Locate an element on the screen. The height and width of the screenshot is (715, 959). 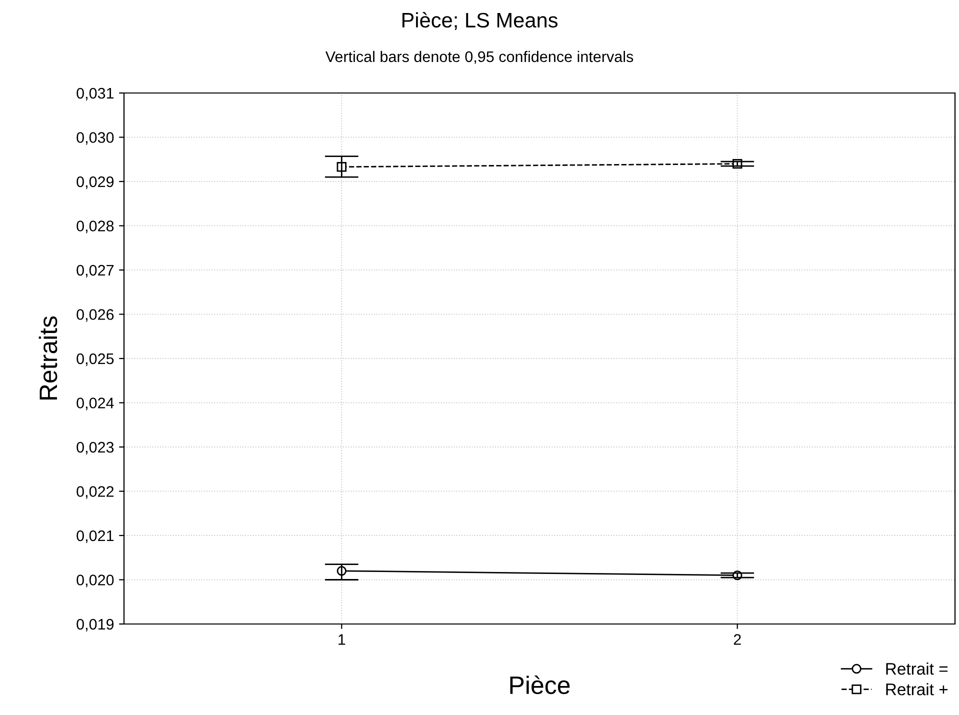
y-tick-label: 0,026 is located at coordinates (95, 315).